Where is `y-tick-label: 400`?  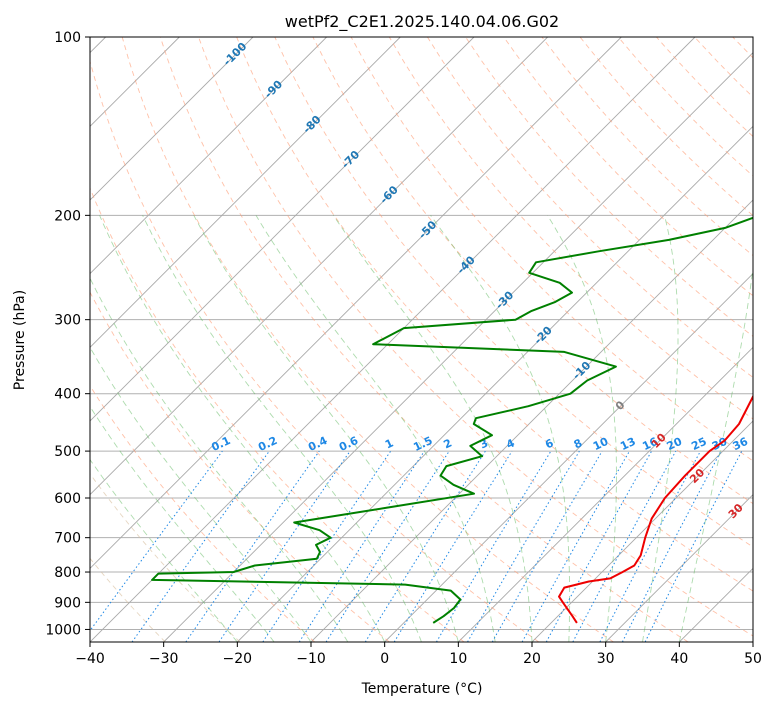 y-tick-label: 400 is located at coordinates (67, 395).